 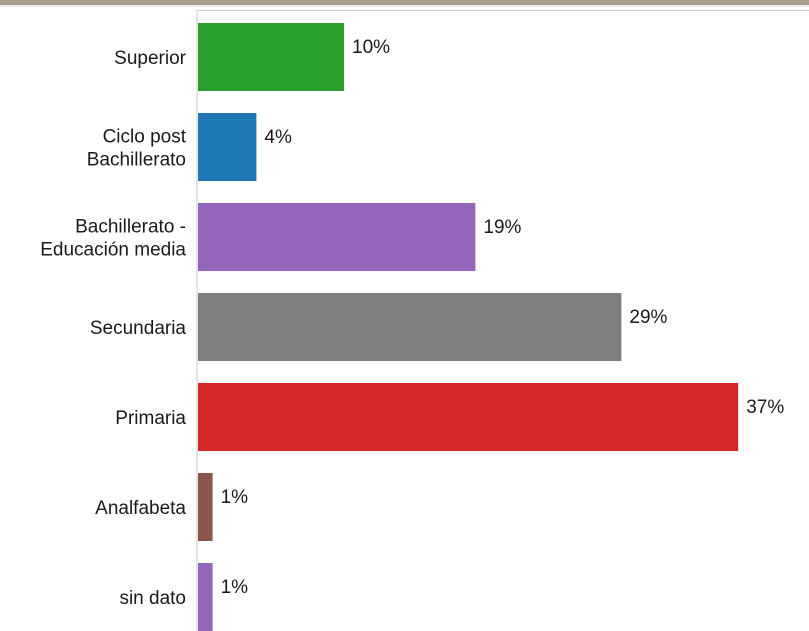 What do you see at coordinates (150, 418) in the screenshot?
I see `category-label-5: Primaria` at bounding box center [150, 418].